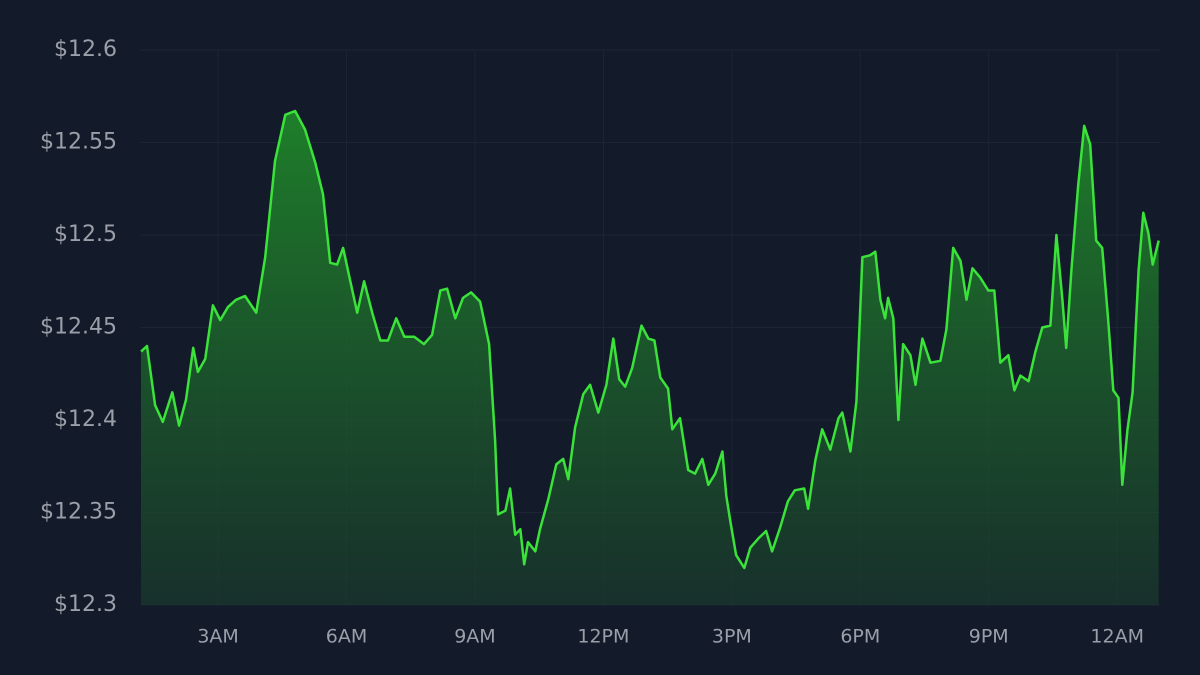 This screenshot has height=675, width=1200. Describe the element at coordinates (346, 637) in the screenshot. I see `x-tick-label: 6AM` at that location.